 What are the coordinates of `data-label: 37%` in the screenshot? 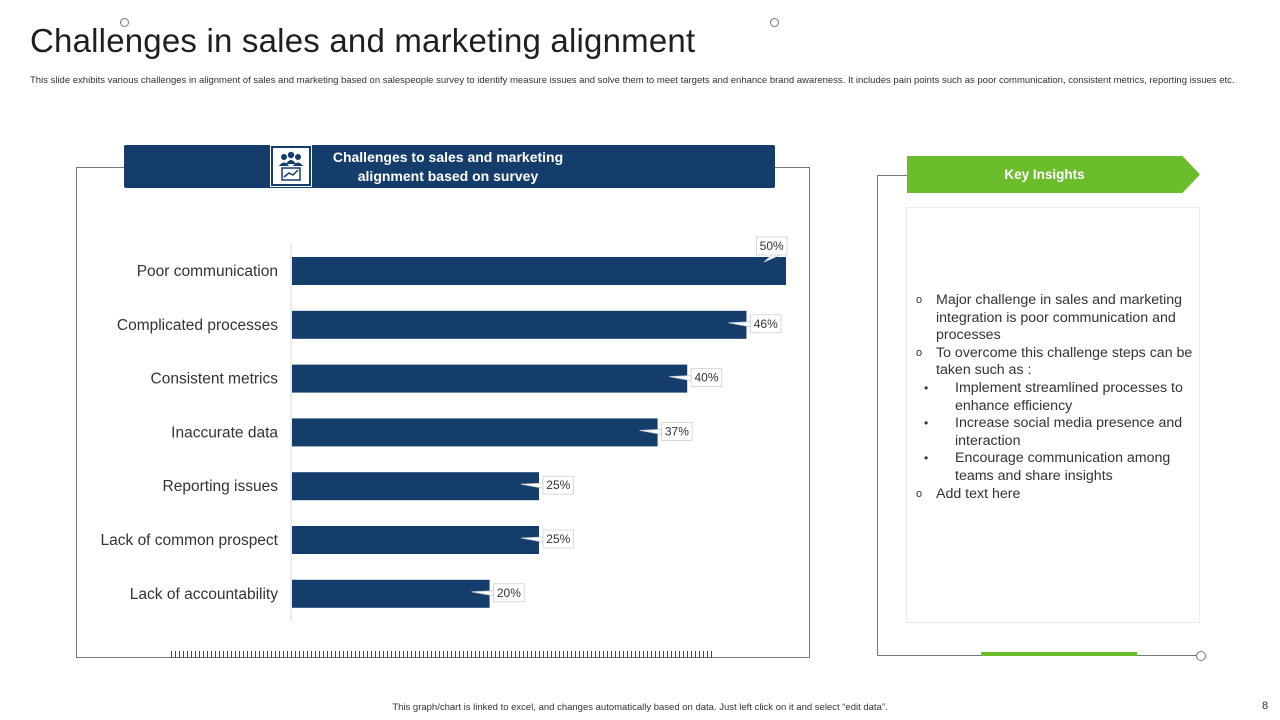 It's located at (666, 431).